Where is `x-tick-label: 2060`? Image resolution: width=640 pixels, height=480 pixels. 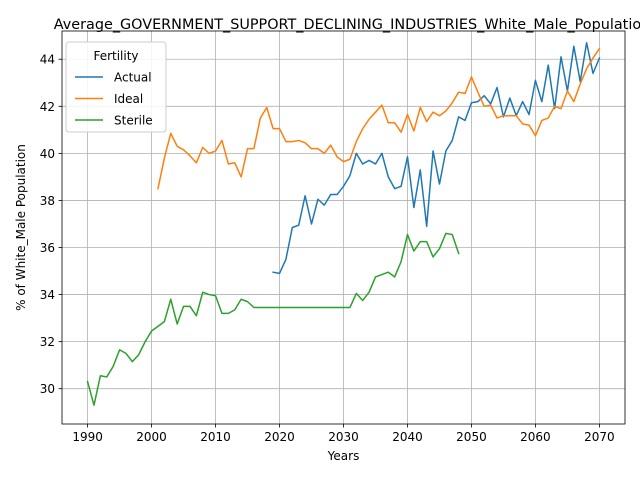
x-tick-label: 2060 is located at coordinates (535, 437).